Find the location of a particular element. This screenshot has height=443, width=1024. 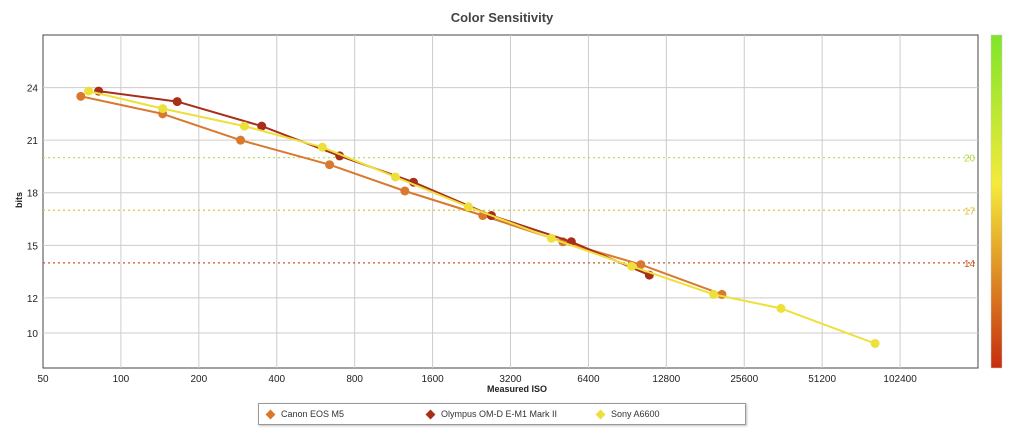

legend-item-canon: Canon EOS M5 is located at coordinates (343, 414).